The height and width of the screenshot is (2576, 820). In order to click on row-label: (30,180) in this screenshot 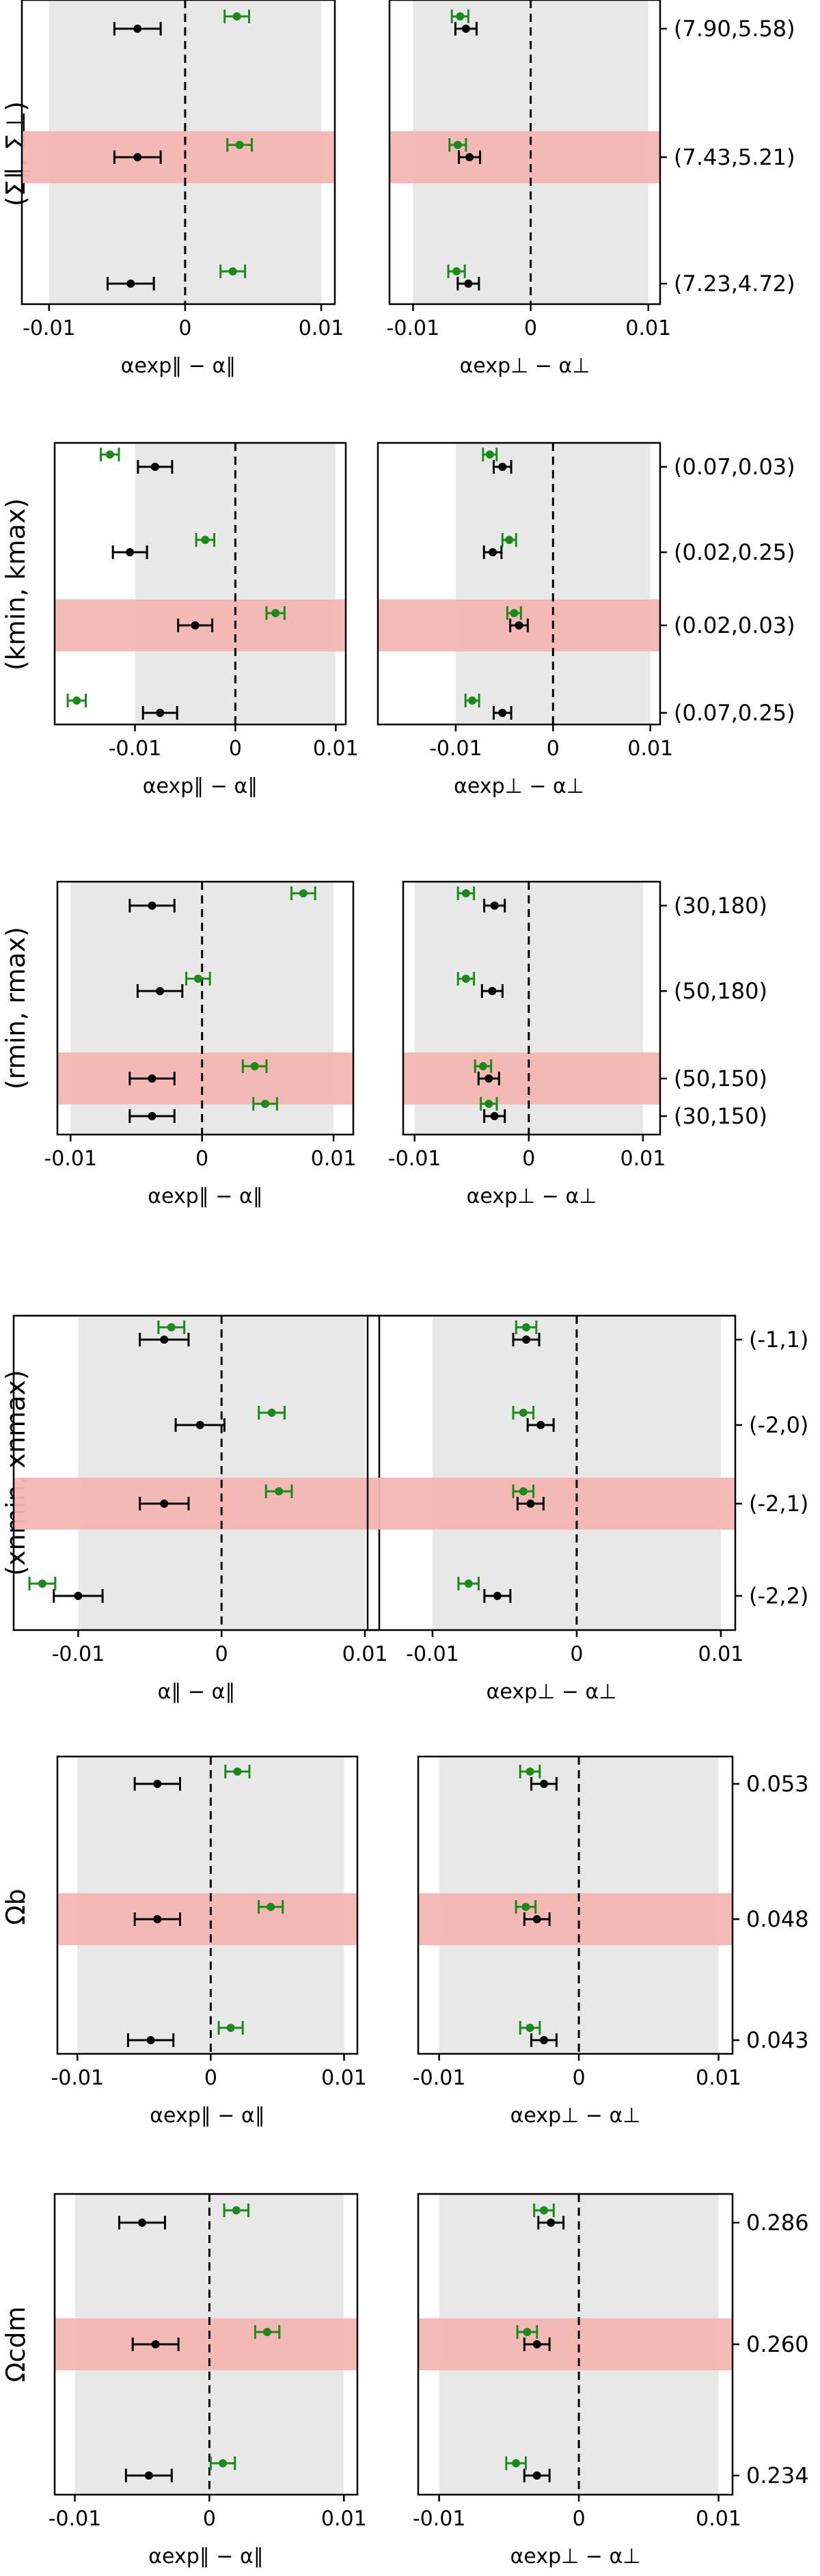, I will do `click(720, 906)`.